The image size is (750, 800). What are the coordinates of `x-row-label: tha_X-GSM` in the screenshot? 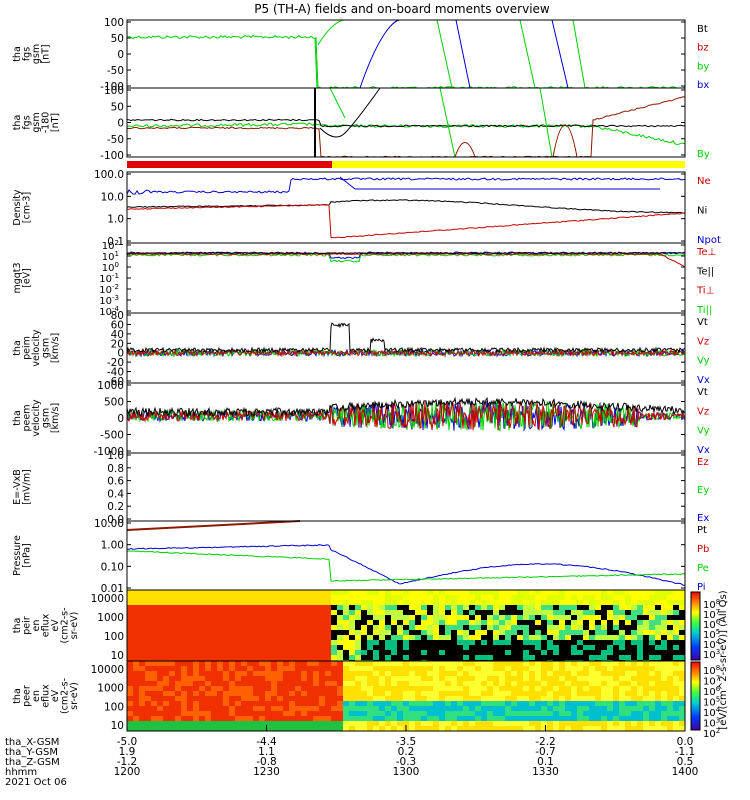 It's located at (32, 742).